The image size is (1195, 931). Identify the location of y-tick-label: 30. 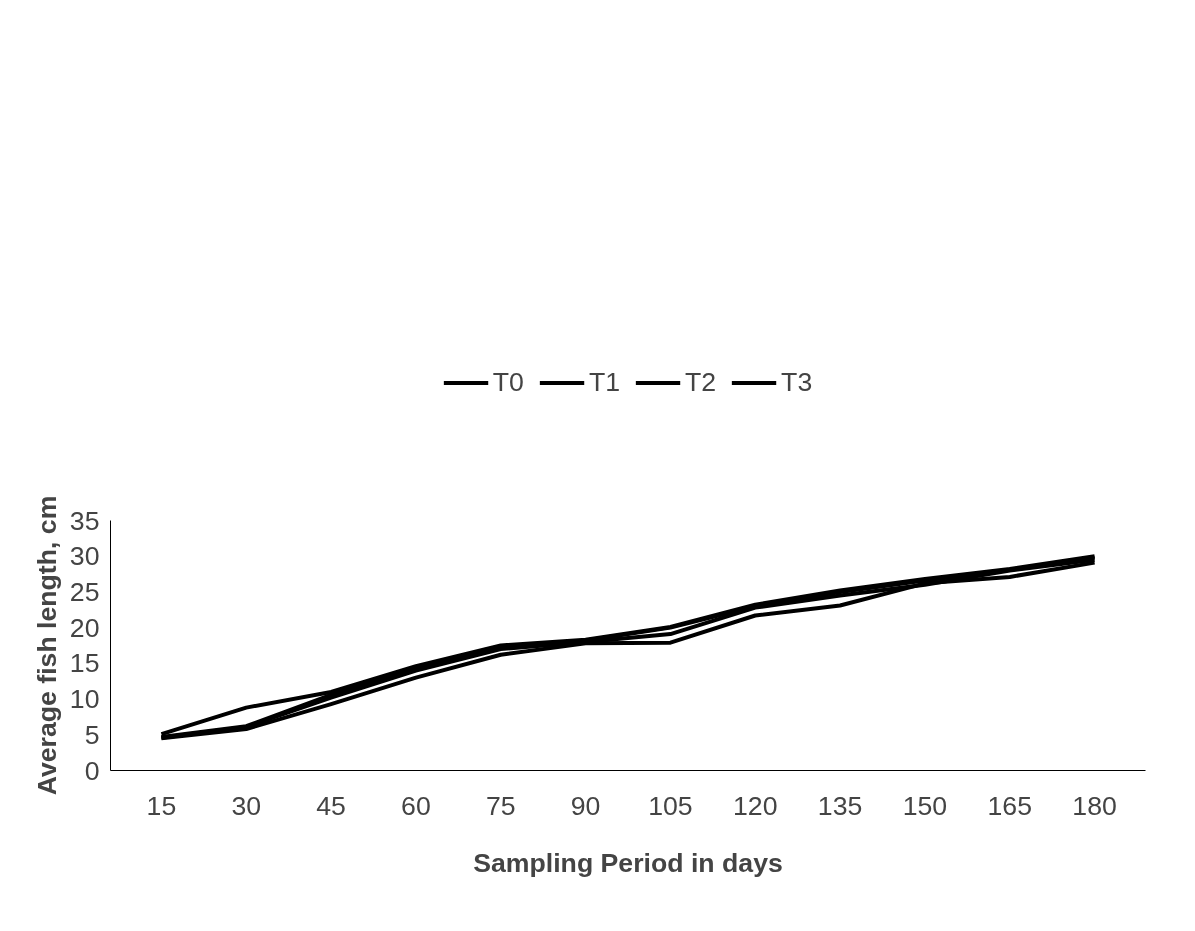
(84, 556).